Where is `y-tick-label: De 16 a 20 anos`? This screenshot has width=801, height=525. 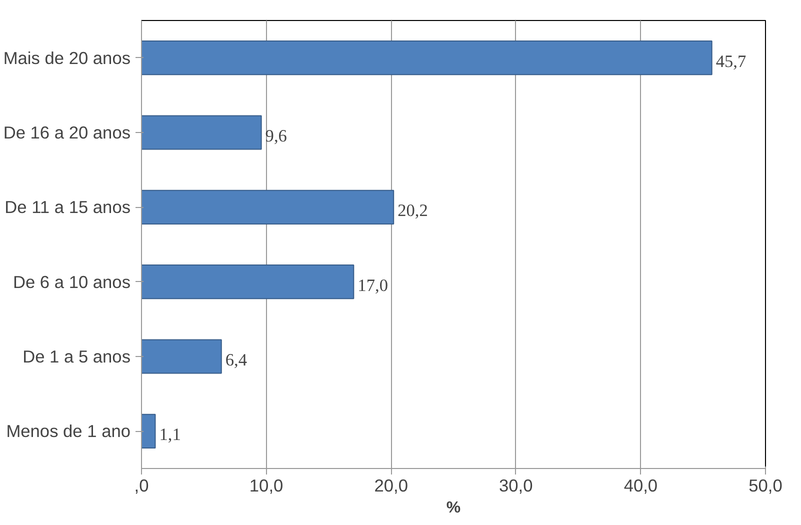 y-tick-label: De 16 a 20 anos is located at coordinates (67, 132).